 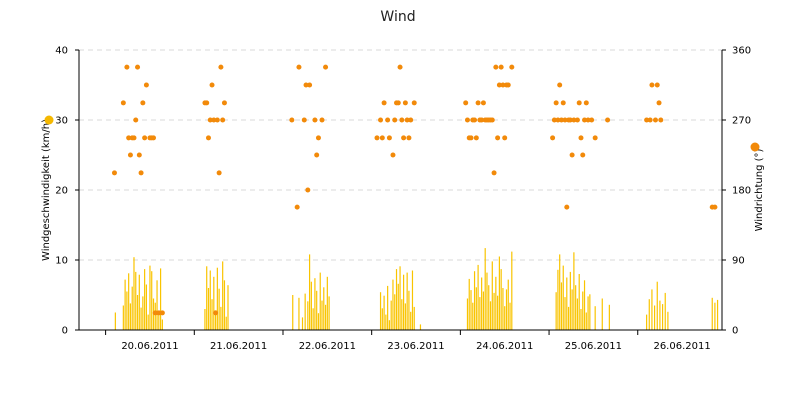 What do you see at coordinates (741, 121) in the screenshot?
I see `y-right-tick-label: 270` at bounding box center [741, 121].